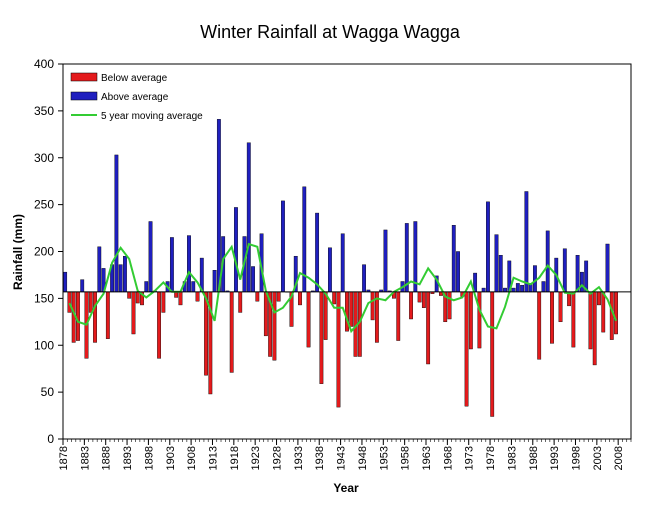 The width and height of the screenshot is (661, 514). Describe the element at coordinates (427, 458) in the screenshot. I see `x-tick-label: 1963` at that location.